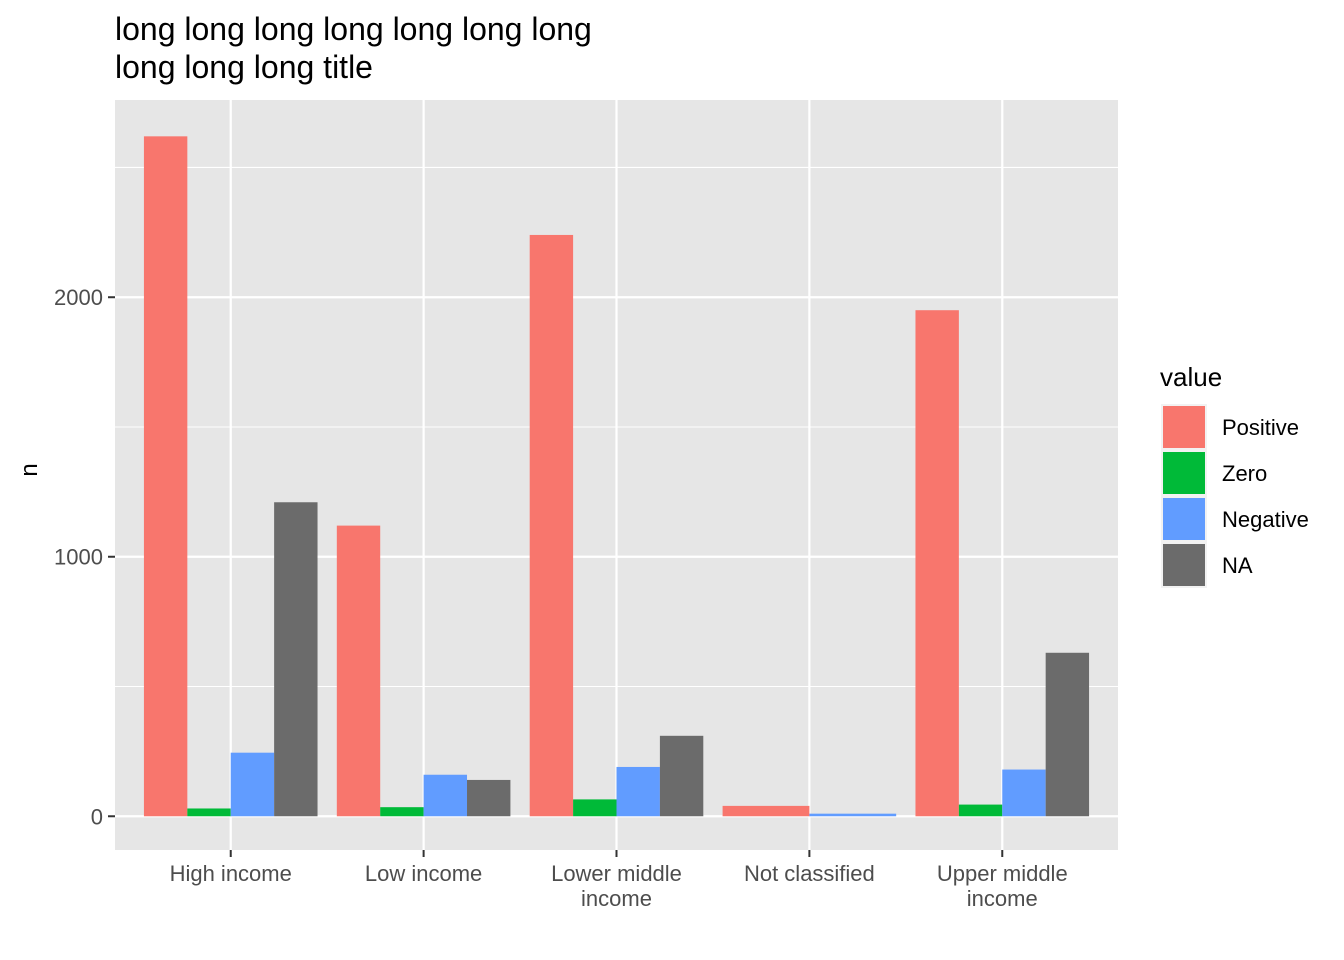 The height and width of the screenshot is (960, 1344). What do you see at coordinates (1002, 886) in the screenshot?
I see `x-tick-label: Upper middle income` at bounding box center [1002, 886].